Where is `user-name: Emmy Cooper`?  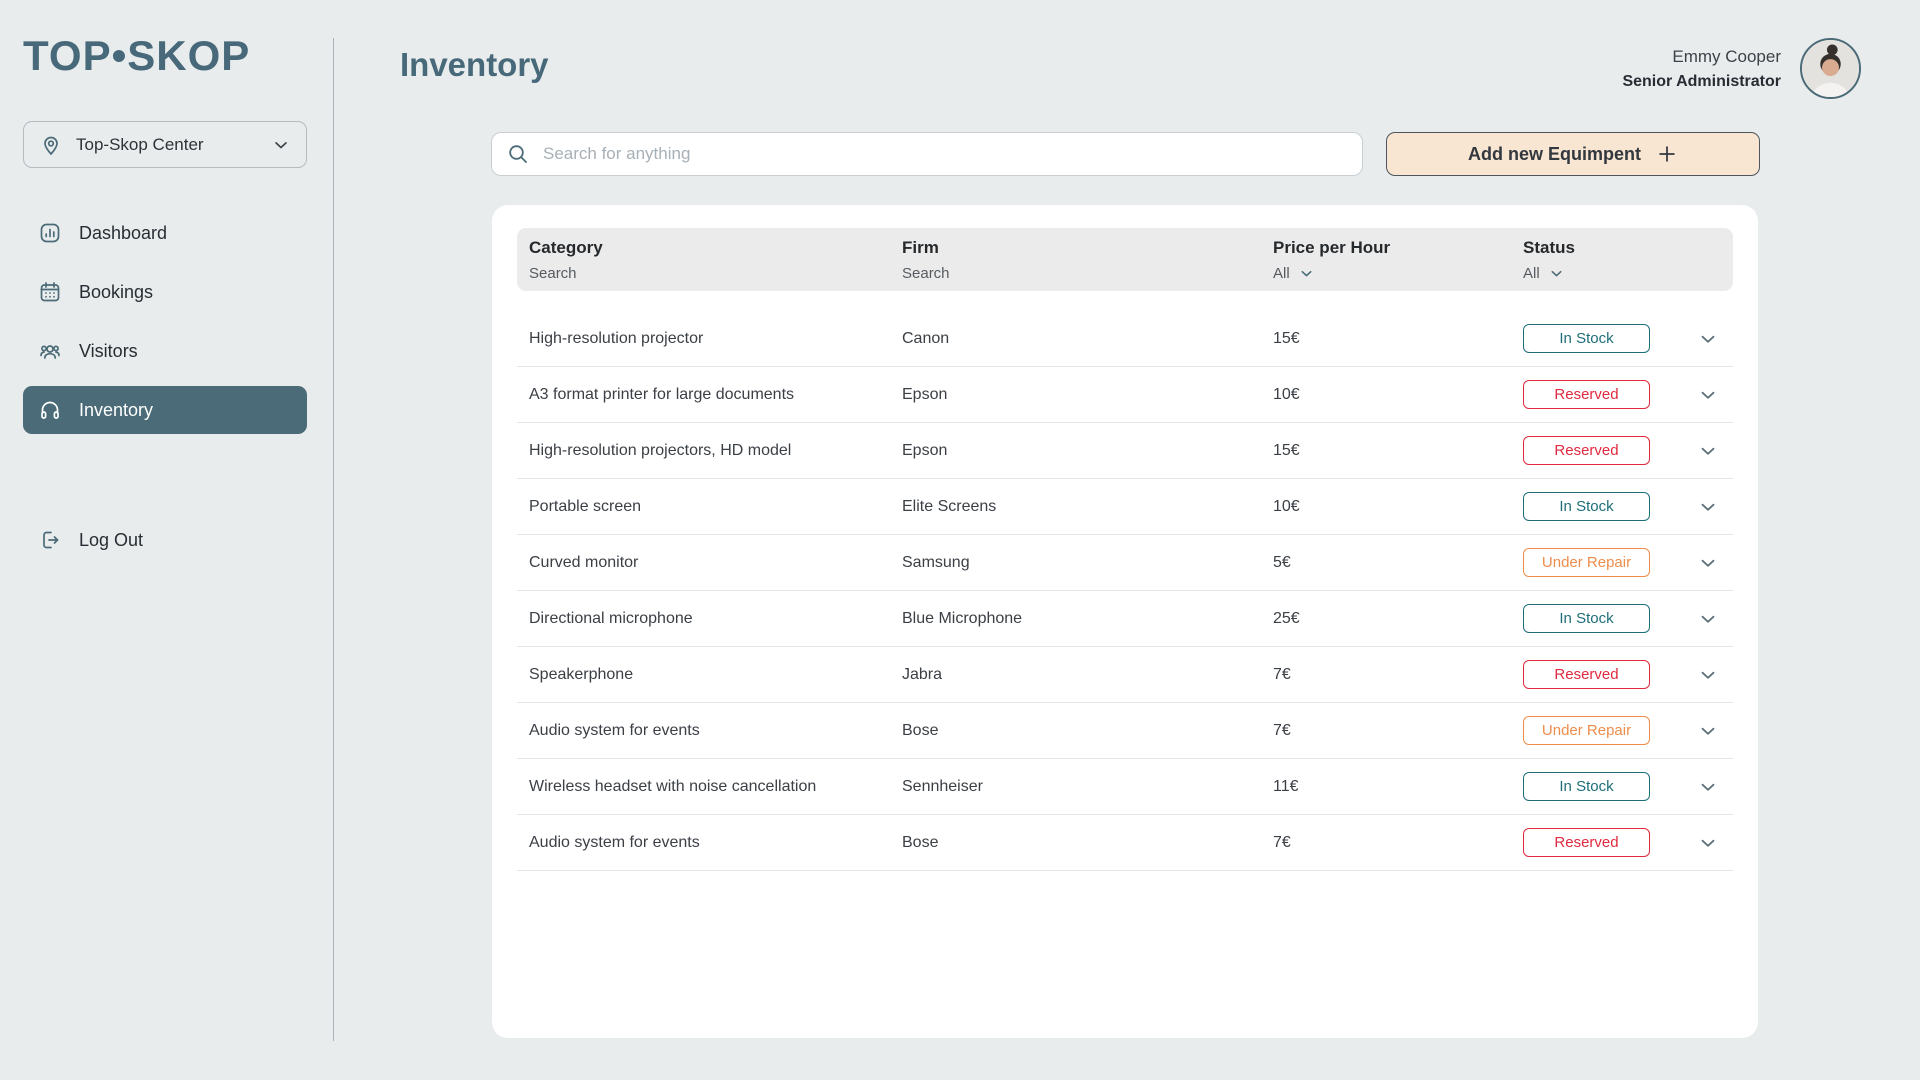 user-name: Emmy Cooper is located at coordinates (1726, 56).